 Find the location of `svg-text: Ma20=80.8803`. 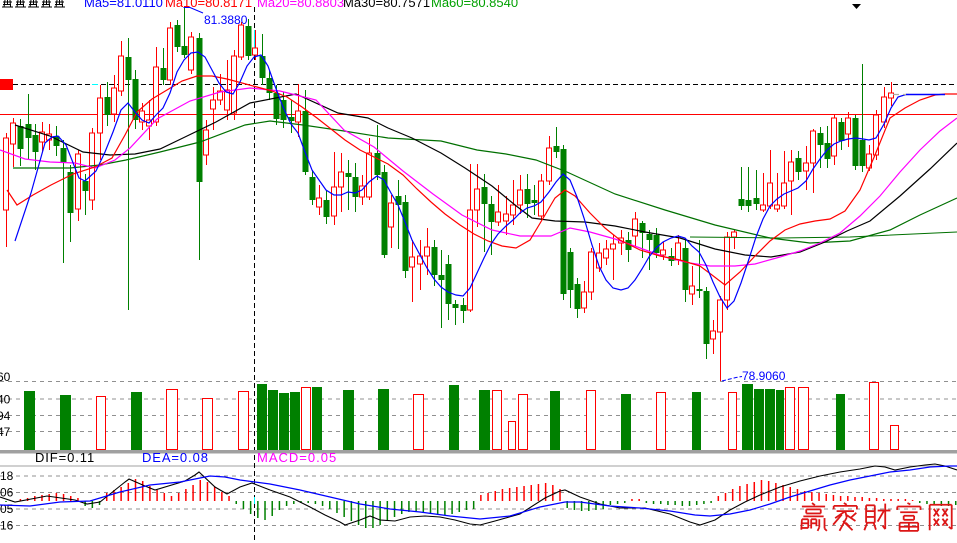

svg-text: Ma20=80.8803 is located at coordinates (300, 5).